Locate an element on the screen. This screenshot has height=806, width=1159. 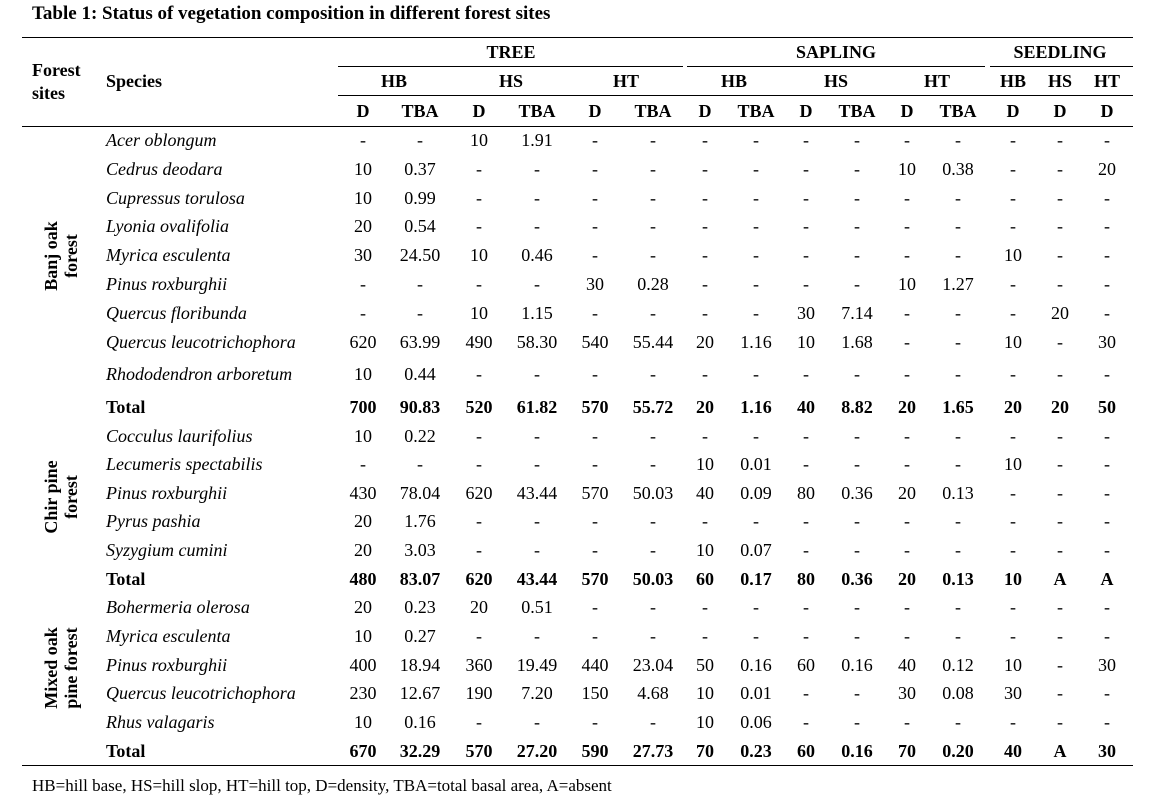
species-name: Myrica esculenta is located at coordinates (168, 636).